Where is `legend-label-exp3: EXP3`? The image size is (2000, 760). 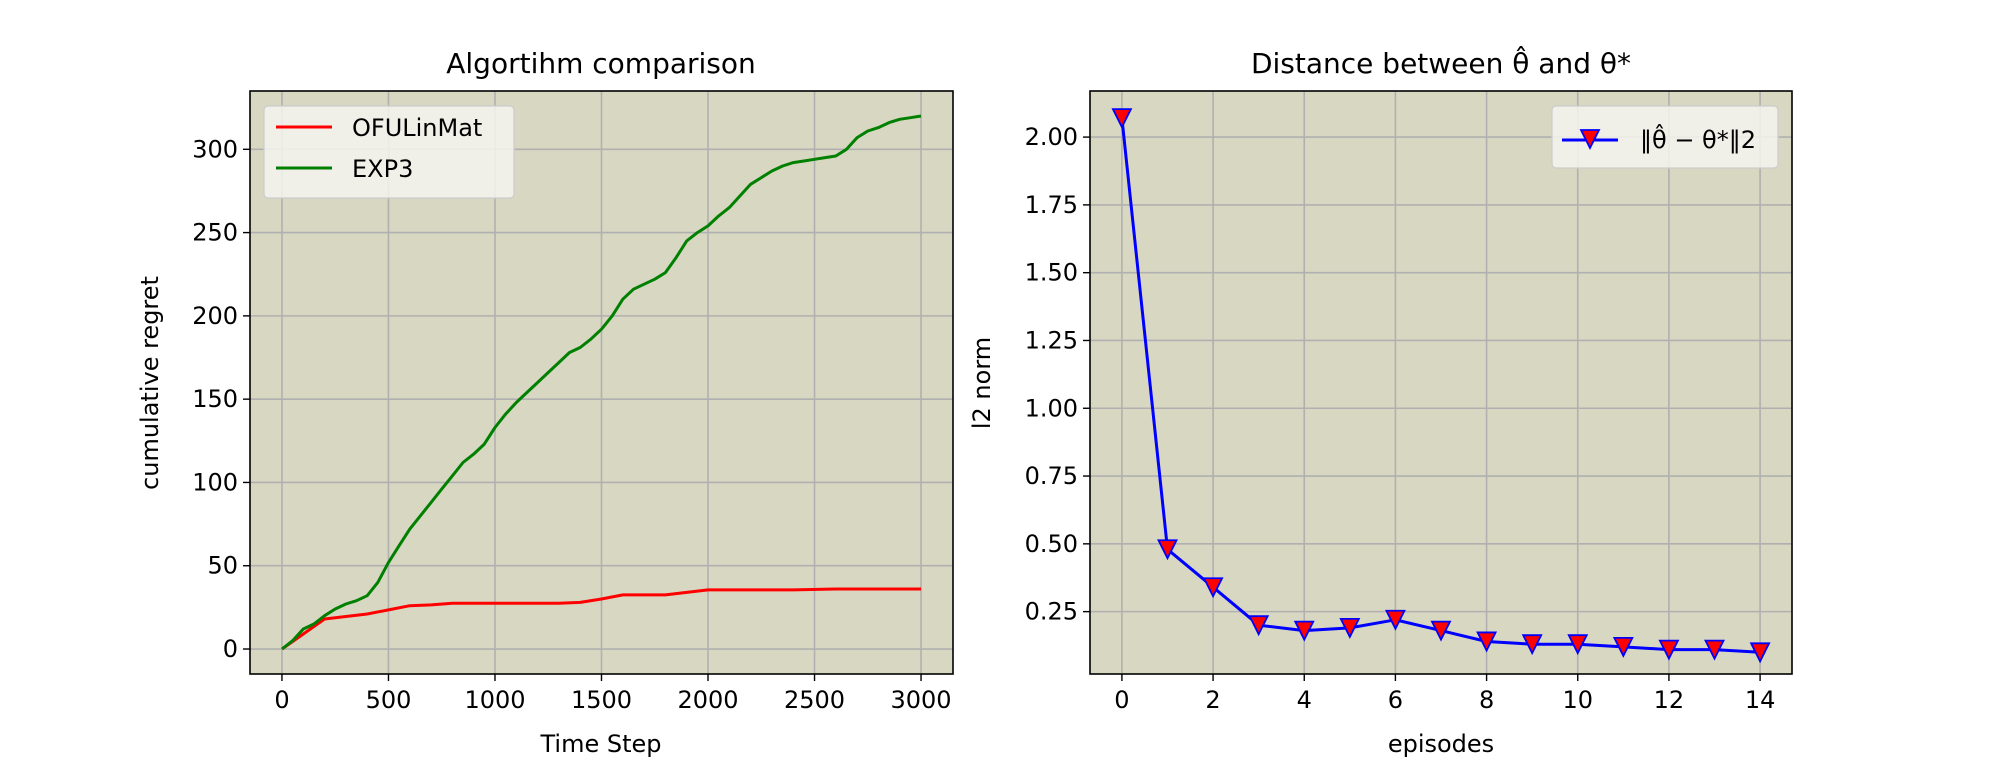
legend-label-exp3: EXP3 is located at coordinates (382, 169).